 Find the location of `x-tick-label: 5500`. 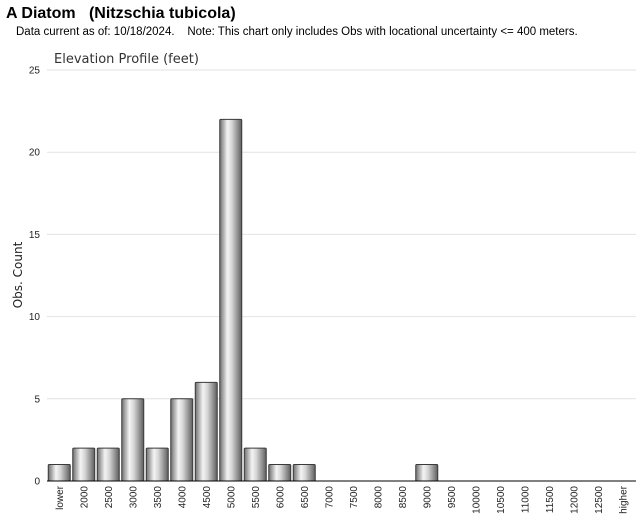

x-tick-label: 5500 is located at coordinates (256, 497).